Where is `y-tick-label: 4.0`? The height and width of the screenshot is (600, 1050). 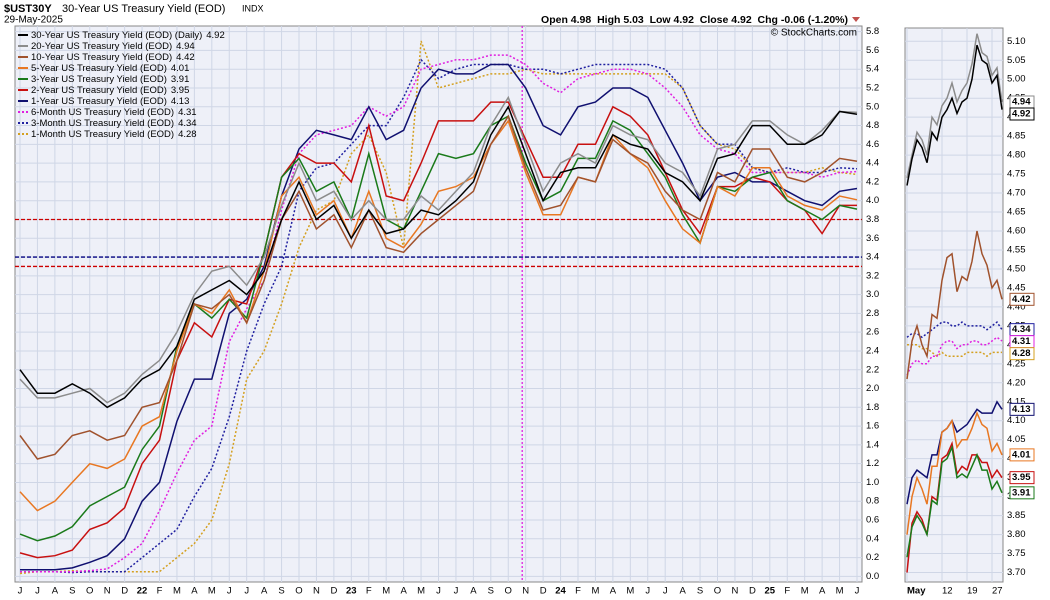
y-tick-label: 4.0 is located at coordinates (872, 200).